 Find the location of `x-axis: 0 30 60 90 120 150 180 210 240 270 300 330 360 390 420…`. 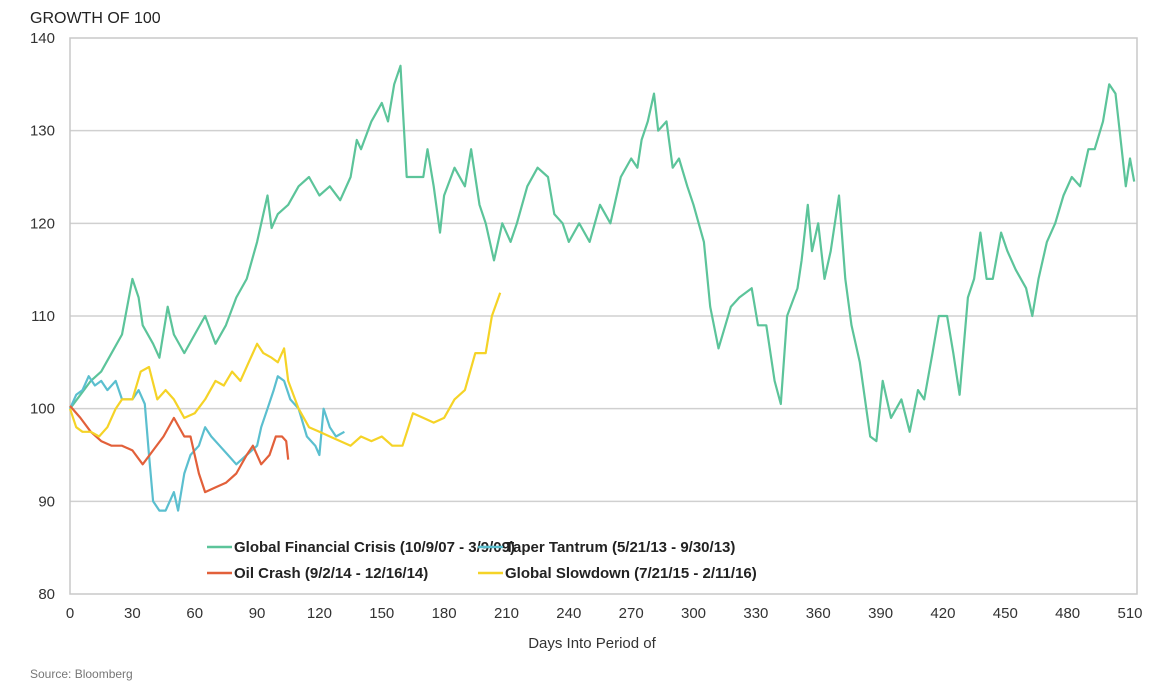

x-axis: 0 30 60 90 120 150 180 210 240 270 300 330 360 390 420… is located at coordinates (604, 613).